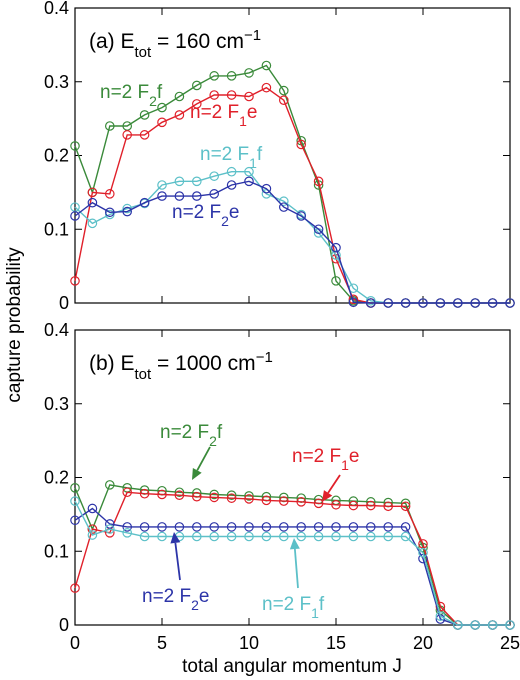 The height and width of the screenshot is (680, 520). What do you see at coordinates (197, 41) in the screenshot?
I see `title-main-2: = 160 cm` at bounding box center [197, 41].